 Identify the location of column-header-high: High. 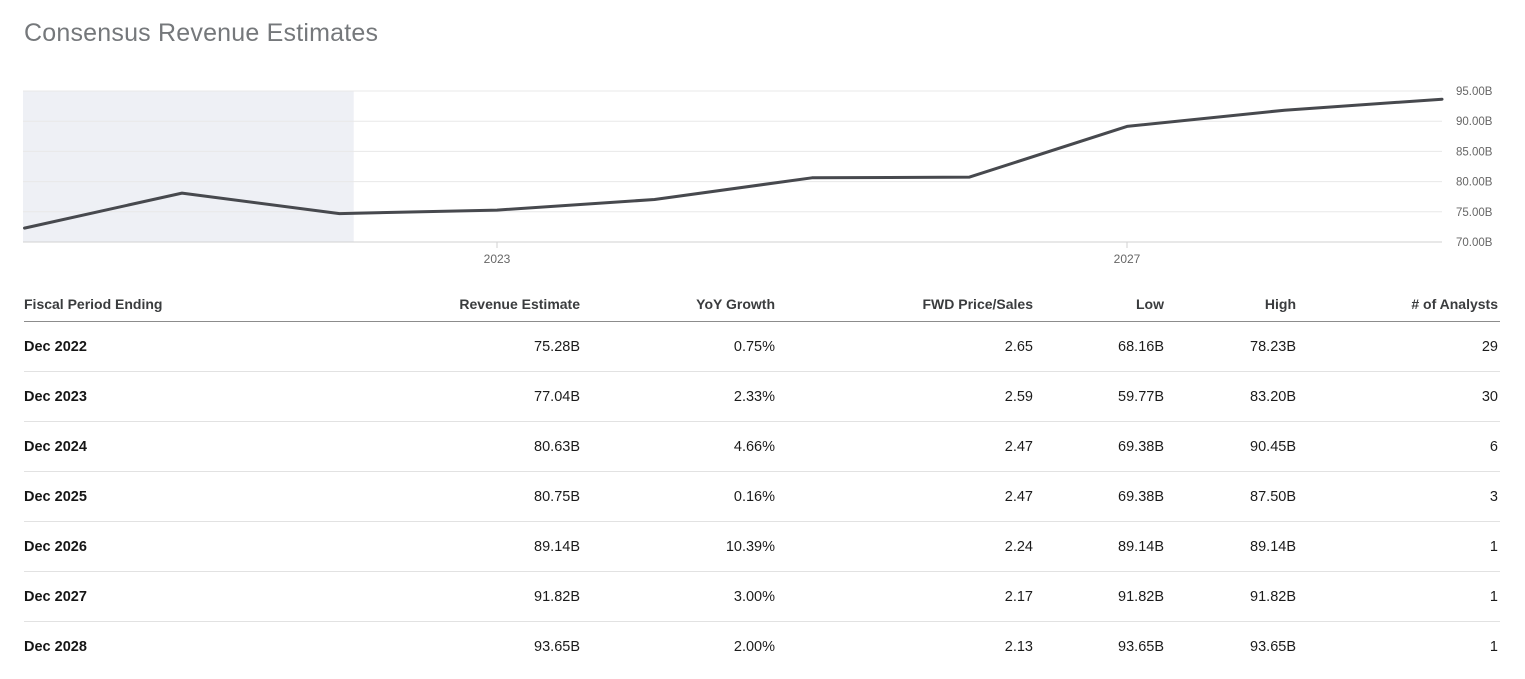
(1230, 304).